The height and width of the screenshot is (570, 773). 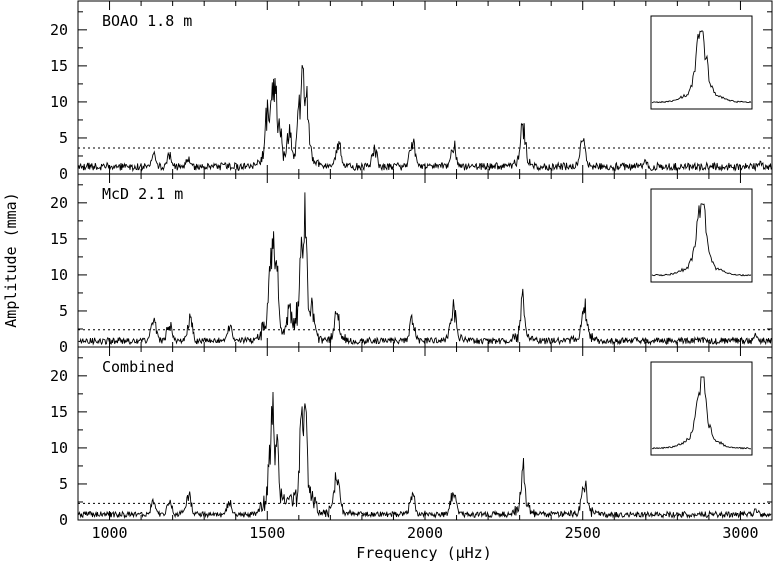 What do you see at coordinates (11, 259) in the screenshot?
I see `y-axis-title: Amplitude (mma)` at bounding box center [11, 259].